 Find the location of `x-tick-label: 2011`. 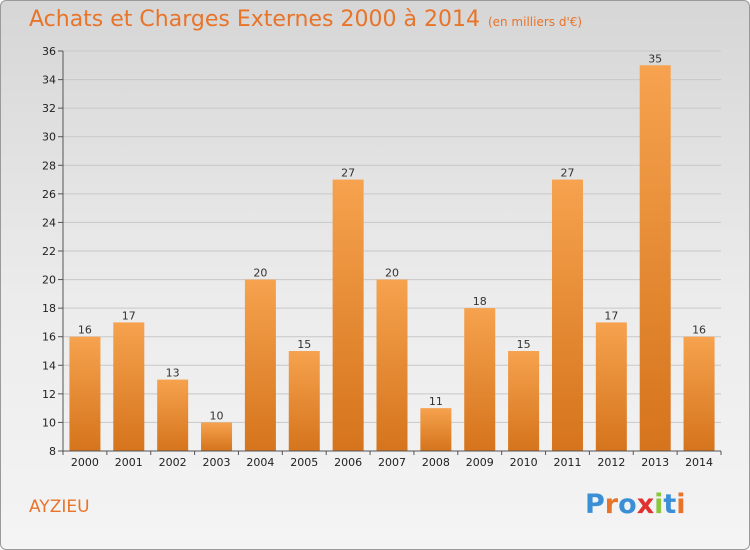

x-tick-label: 2011 is located at coordinates (567, 462).